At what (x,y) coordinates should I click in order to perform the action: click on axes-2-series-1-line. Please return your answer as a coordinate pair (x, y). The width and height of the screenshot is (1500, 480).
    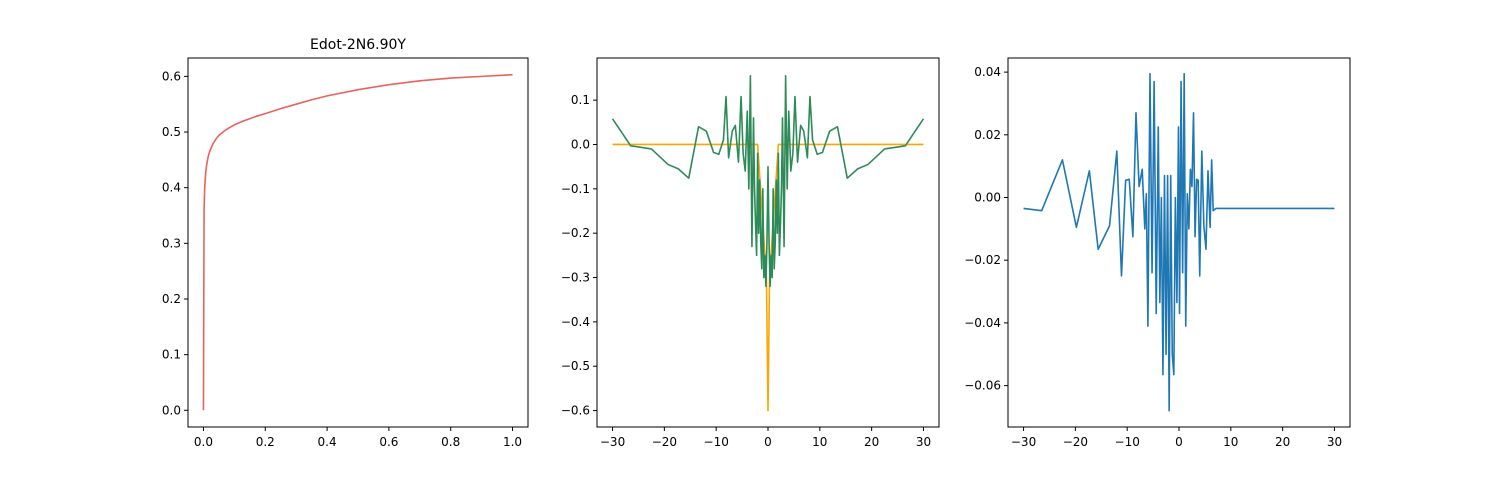
    Looking at the image, I should click on (768, 277).